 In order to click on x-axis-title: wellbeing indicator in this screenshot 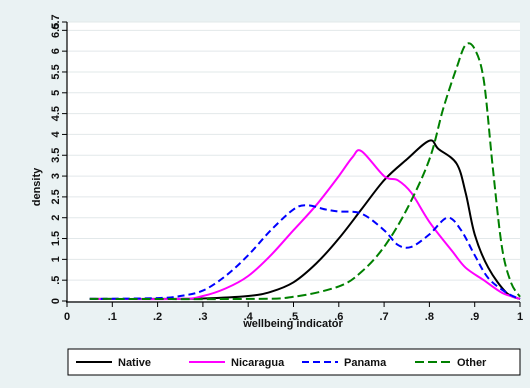, I will do `click(292, 324)`.